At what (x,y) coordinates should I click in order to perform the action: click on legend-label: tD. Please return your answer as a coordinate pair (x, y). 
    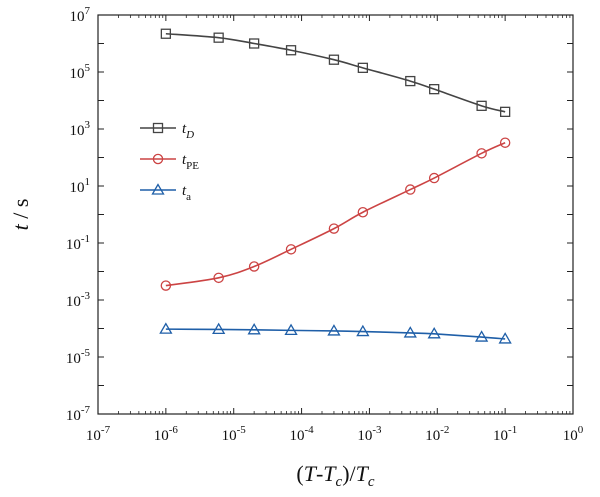
    Looking at the image, I should click on (188, 131).